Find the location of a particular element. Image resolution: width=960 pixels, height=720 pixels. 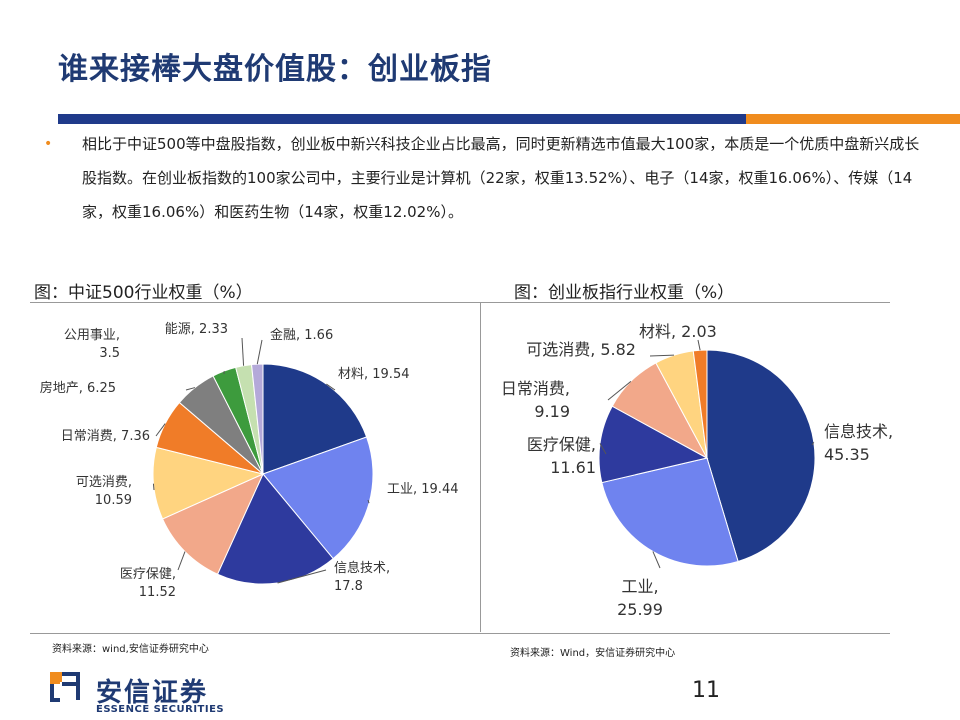

pie1-label-1: 工业, is located at coordinates (639, 586).